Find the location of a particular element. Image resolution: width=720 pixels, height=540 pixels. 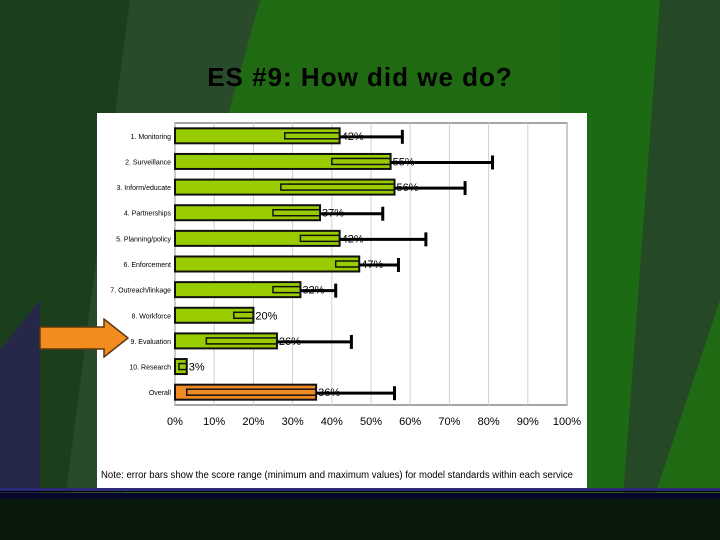

data-label: 3% is located at coordinates (197, 368).